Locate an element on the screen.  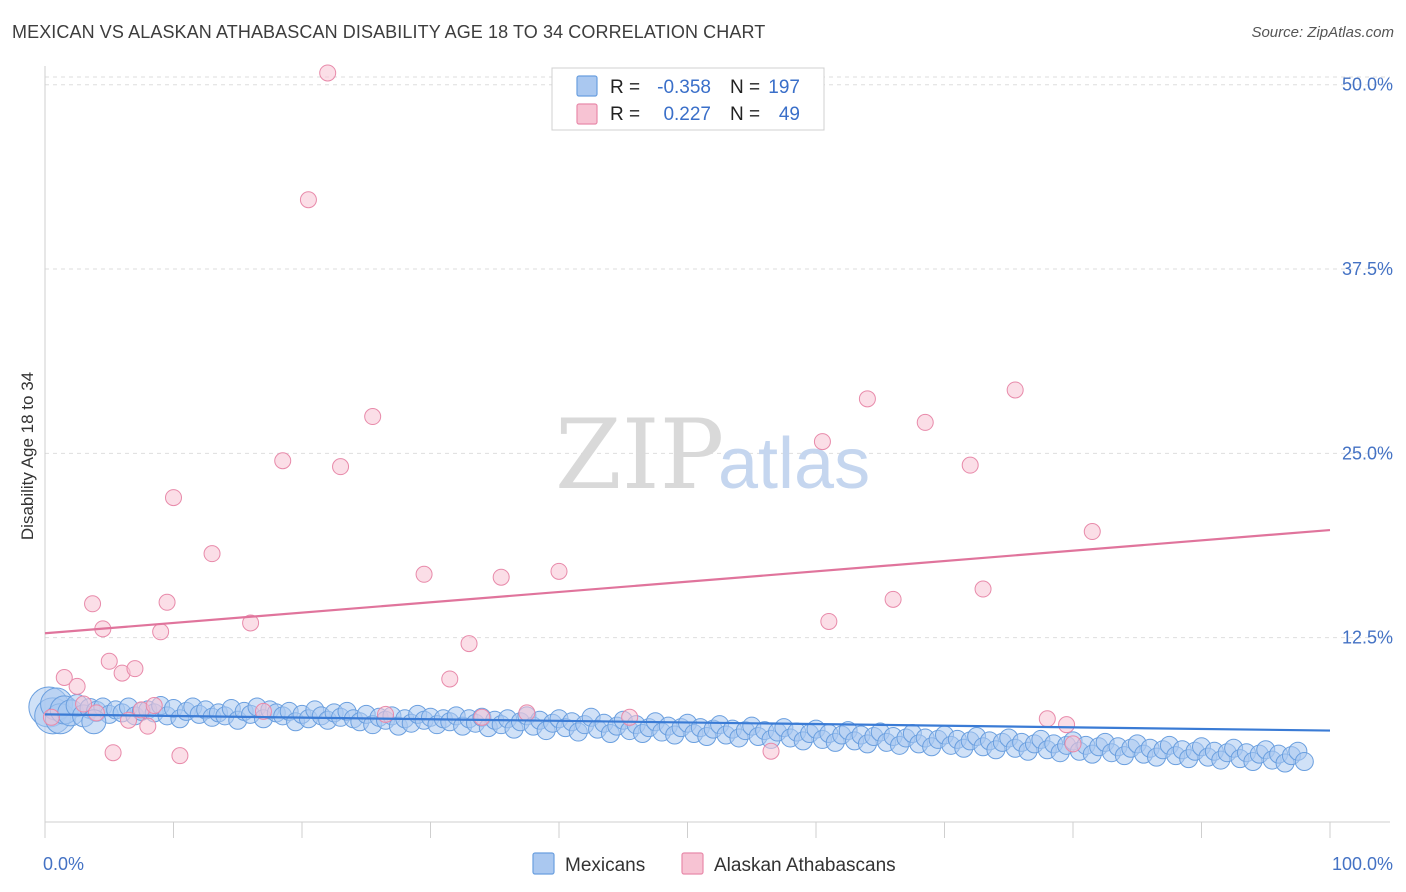
legend-n-value-1: 197 is located at coordinates (784, 87).